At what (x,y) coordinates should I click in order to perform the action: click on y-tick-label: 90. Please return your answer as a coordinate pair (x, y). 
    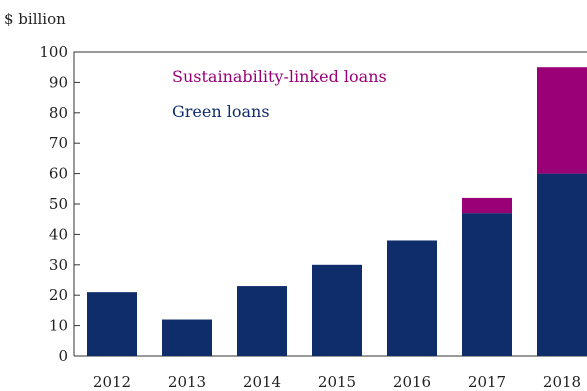
    Looking at the image, I should click on (58, 82).